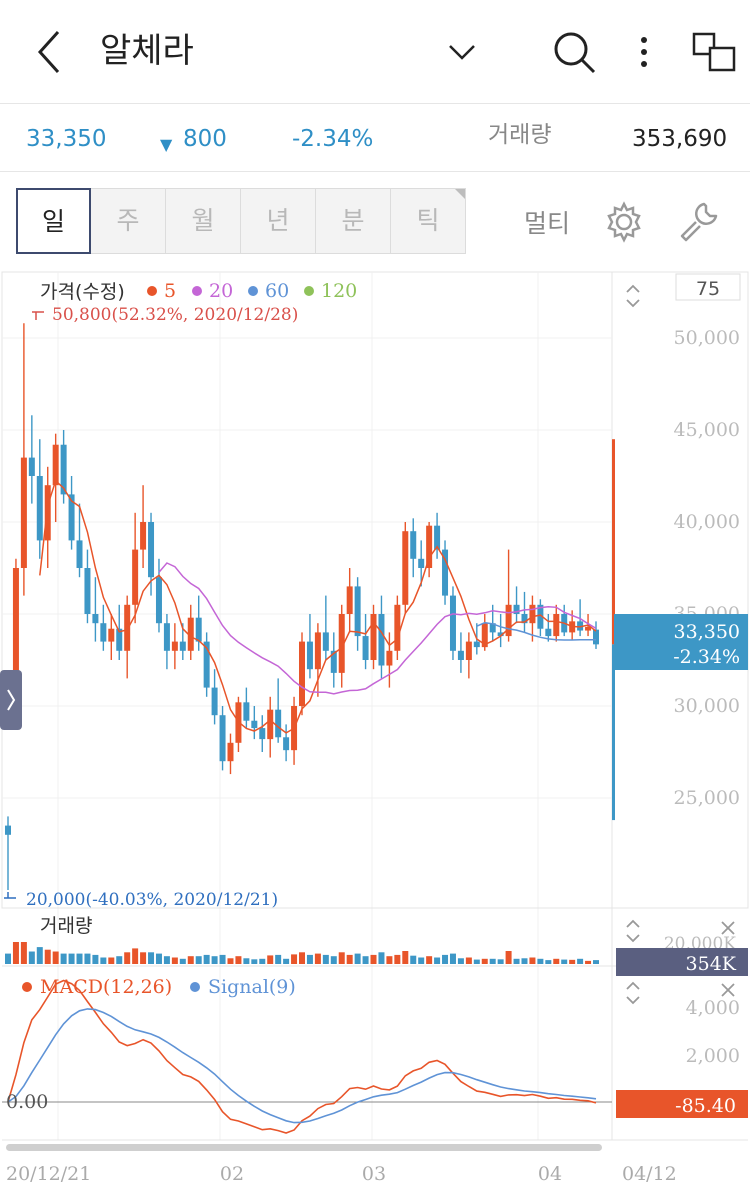  Describe the element at coordinates (339, 291) in the screenshot. I see `ma-label: 120` at that location.